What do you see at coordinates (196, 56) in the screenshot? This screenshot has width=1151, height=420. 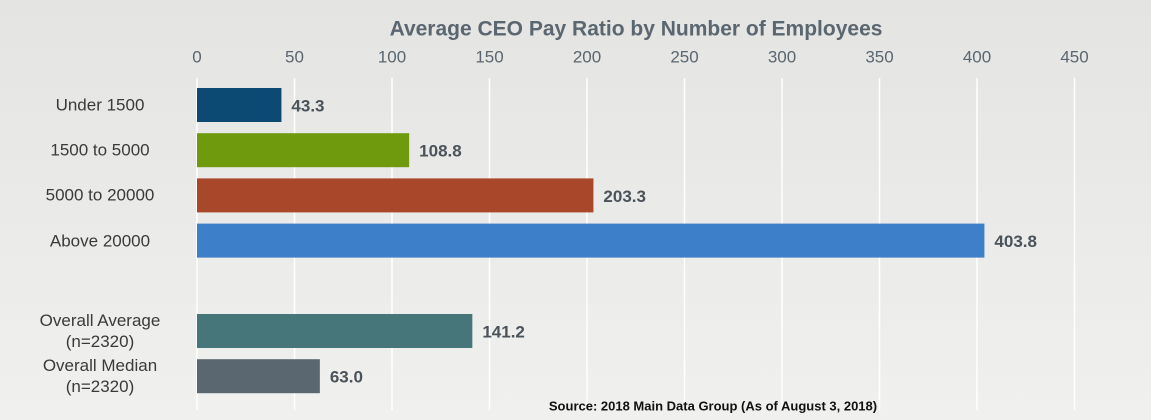 I see `x-tick-label: 0` at bounding box center [196, 56].